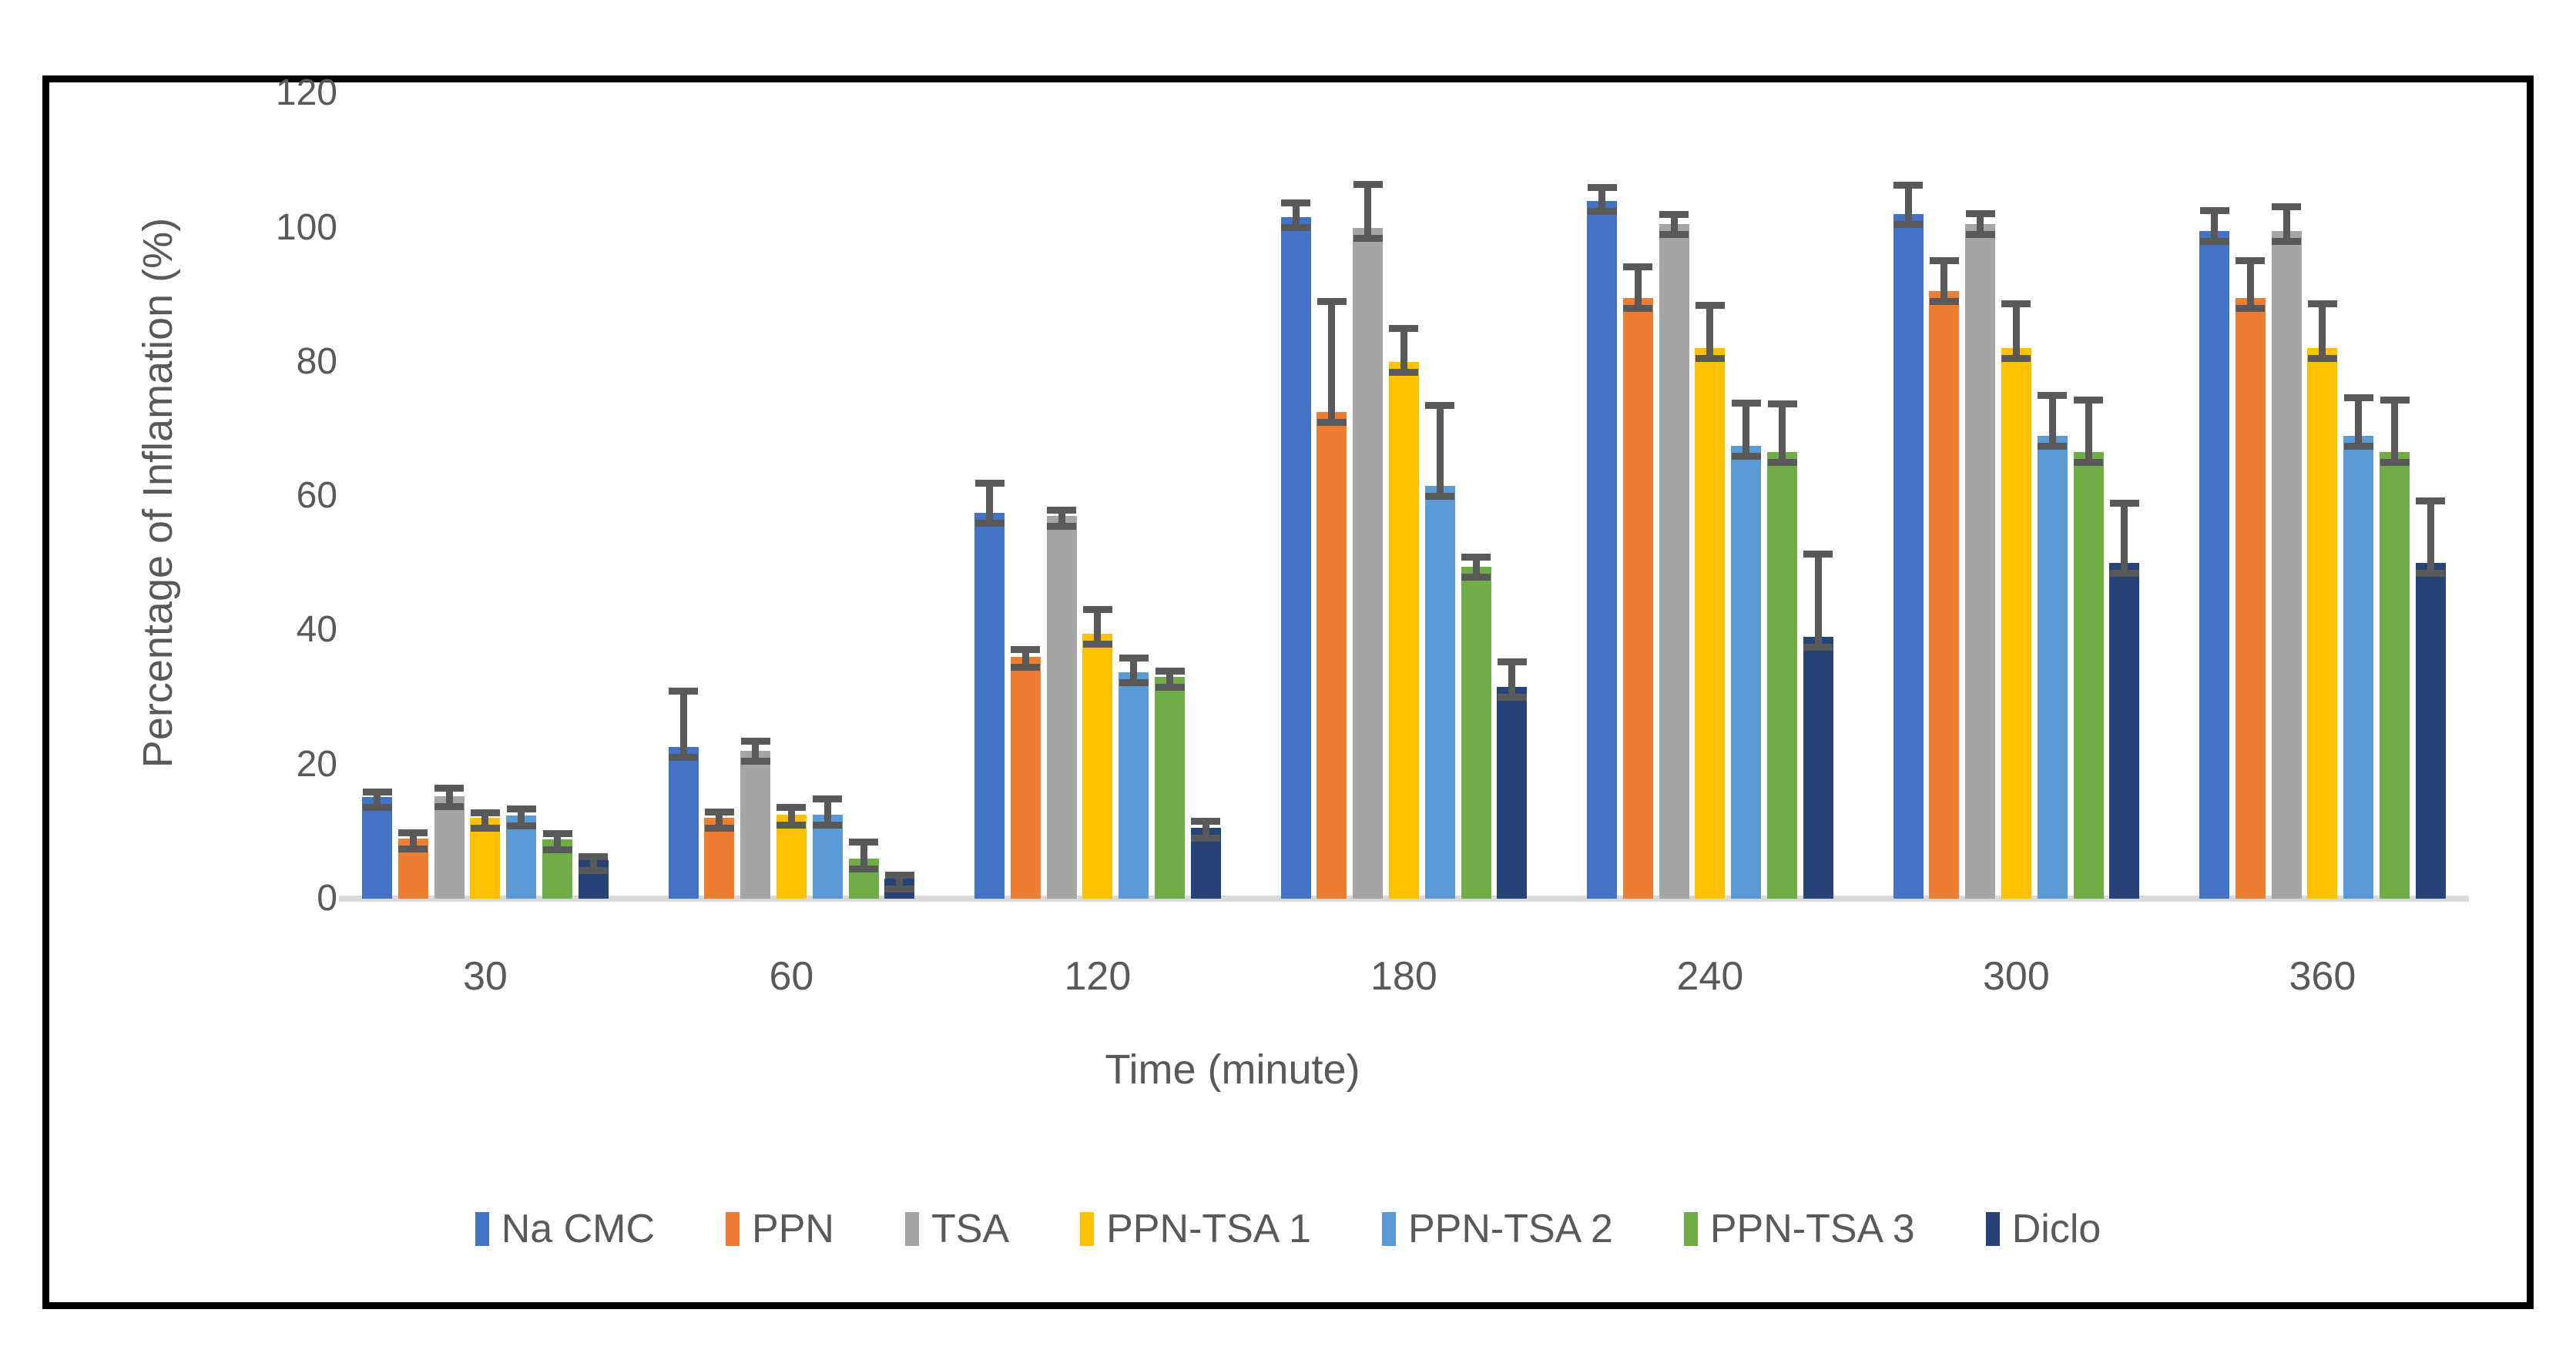  I want to click on bar-Na CMC-60, so click(683, 823).